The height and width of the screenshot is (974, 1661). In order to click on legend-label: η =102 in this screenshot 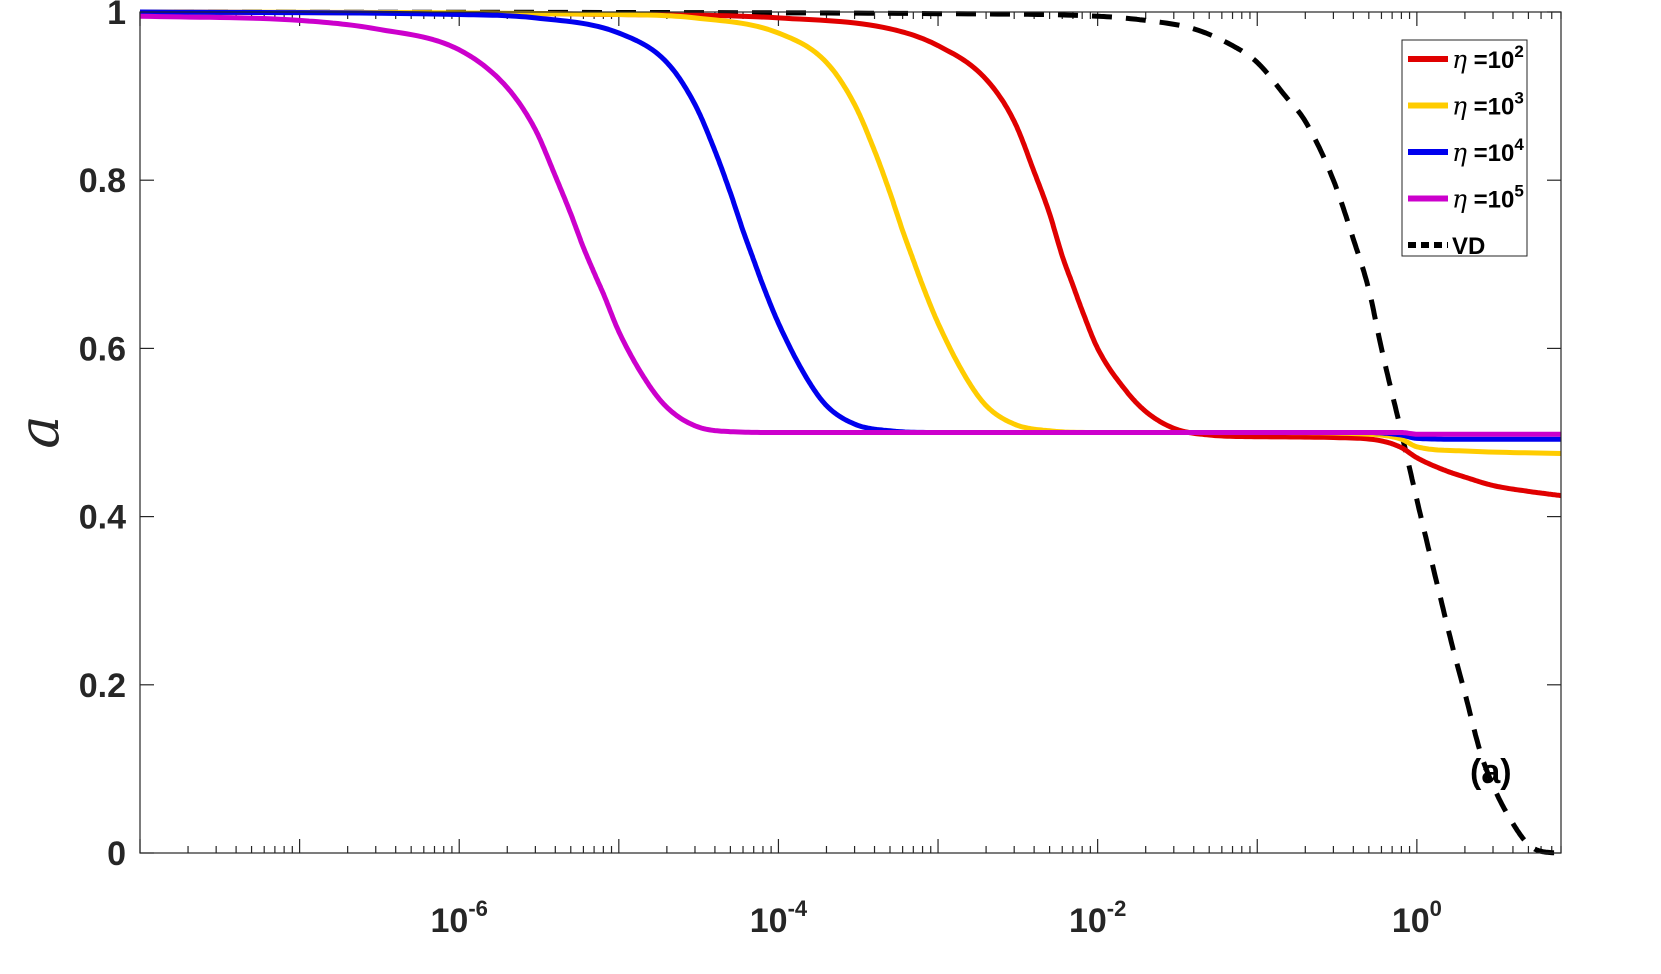, I will do `click(1488, 58)`.